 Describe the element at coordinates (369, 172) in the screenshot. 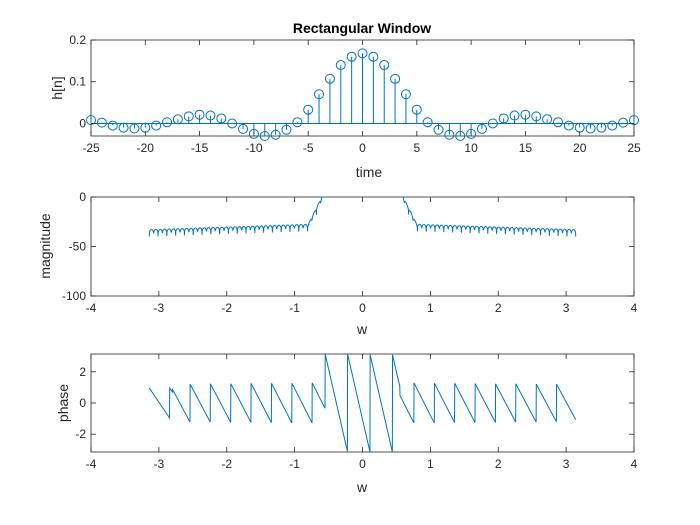

I see `x-axis-label: time` at that location.